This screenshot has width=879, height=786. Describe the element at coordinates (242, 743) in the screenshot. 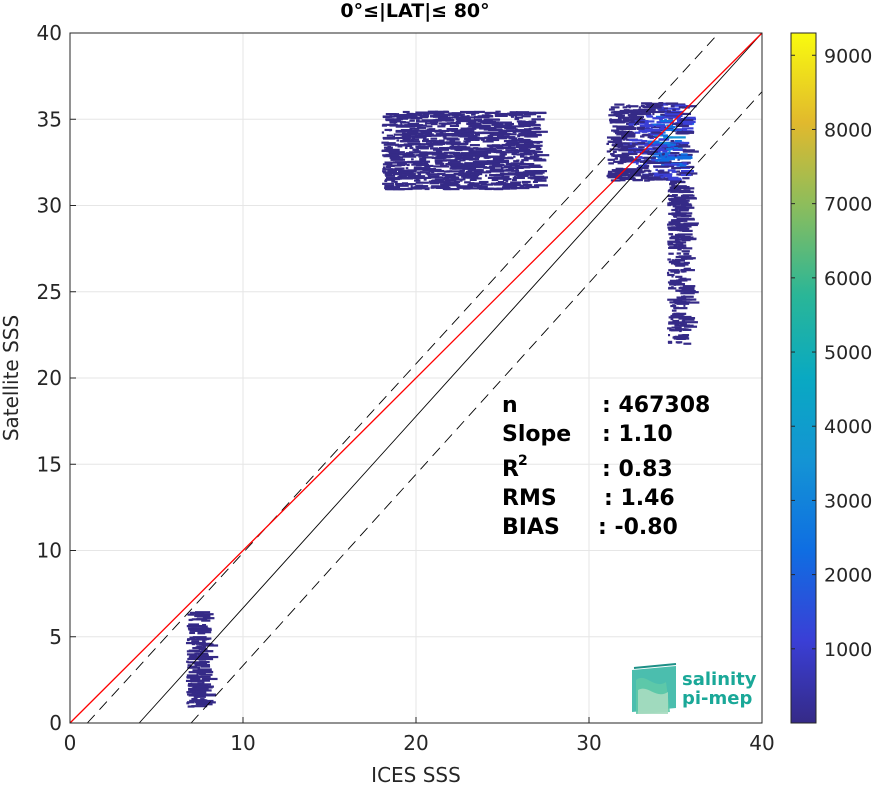

I see `x-tick-label: 10` at that location.